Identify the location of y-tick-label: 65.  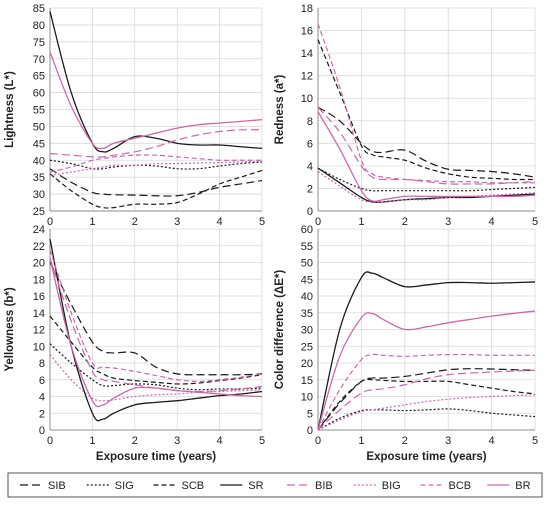
(39, 77).